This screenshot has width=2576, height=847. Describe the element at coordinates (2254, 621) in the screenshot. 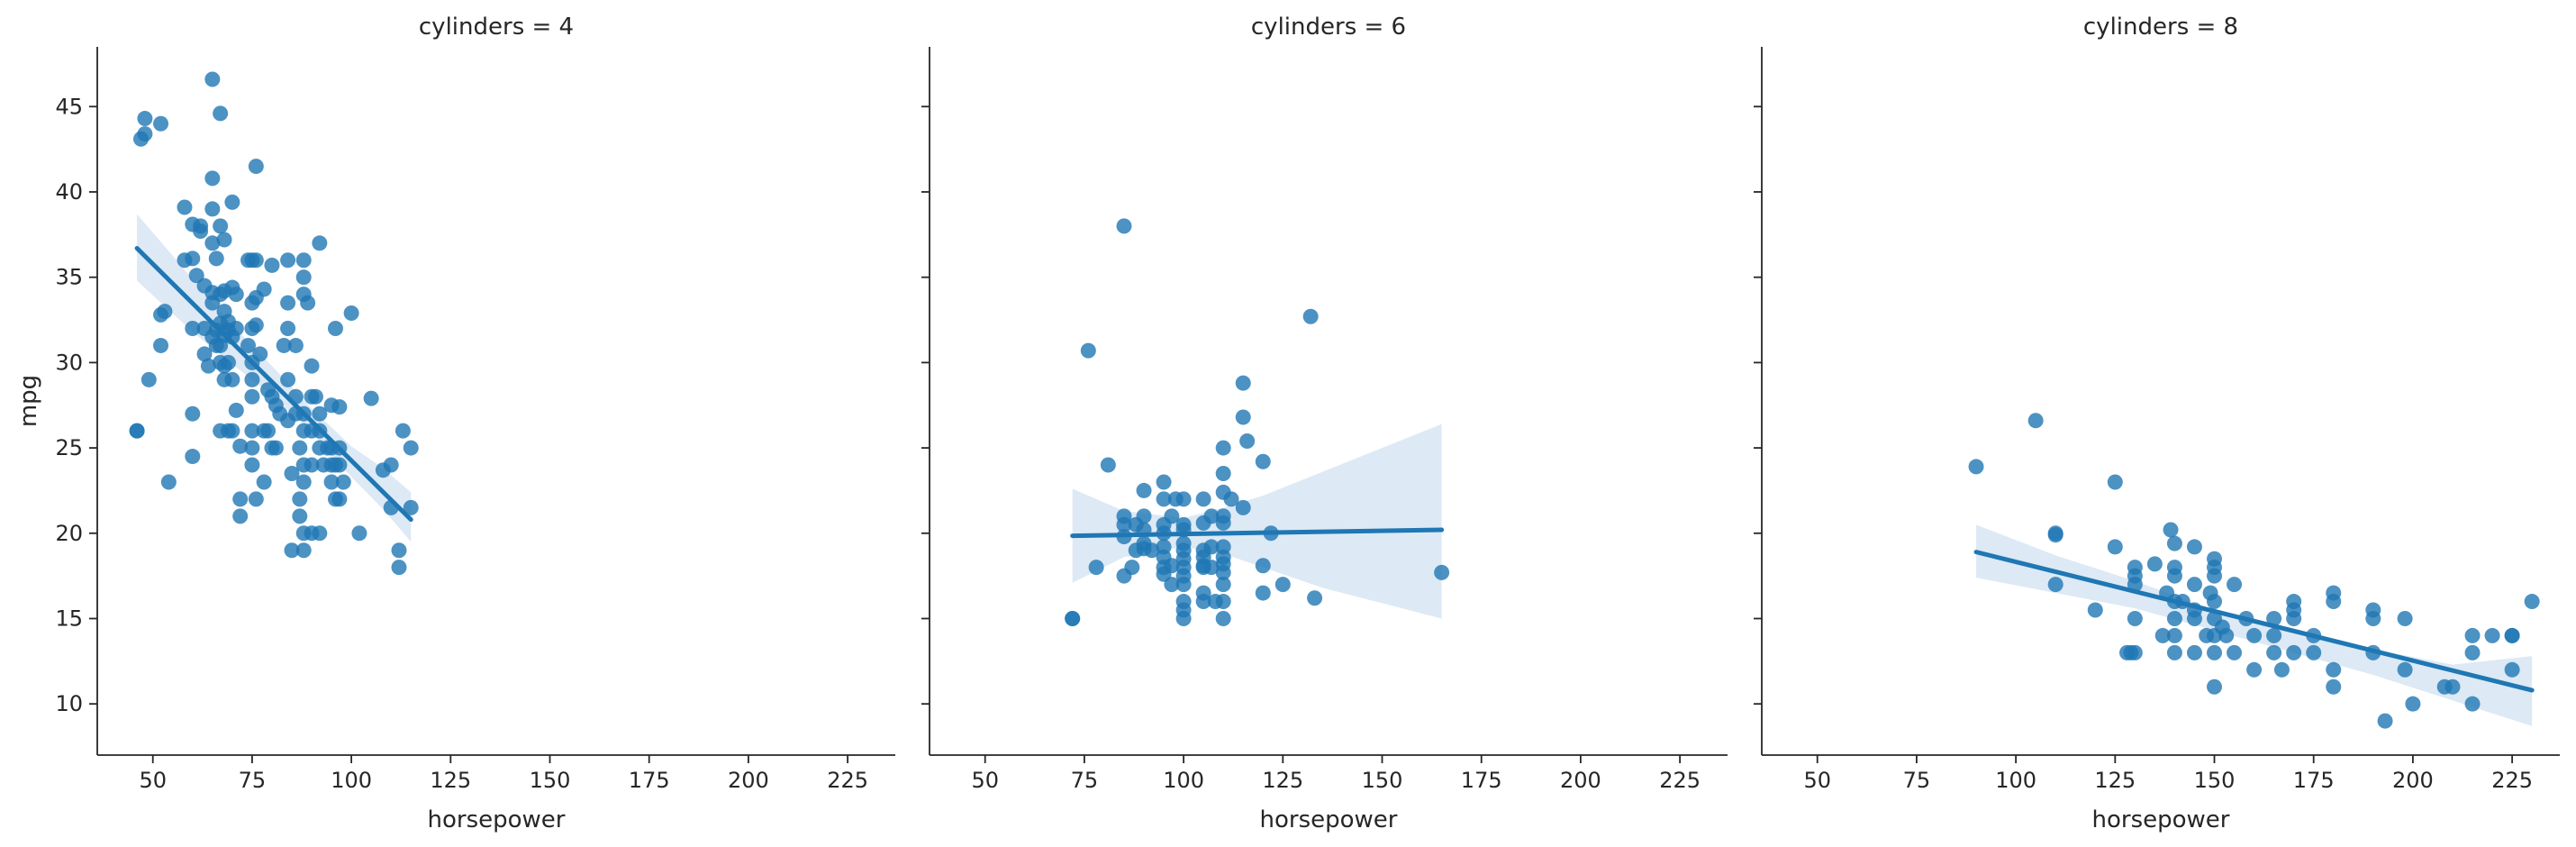

I see `regression-line` at that location.